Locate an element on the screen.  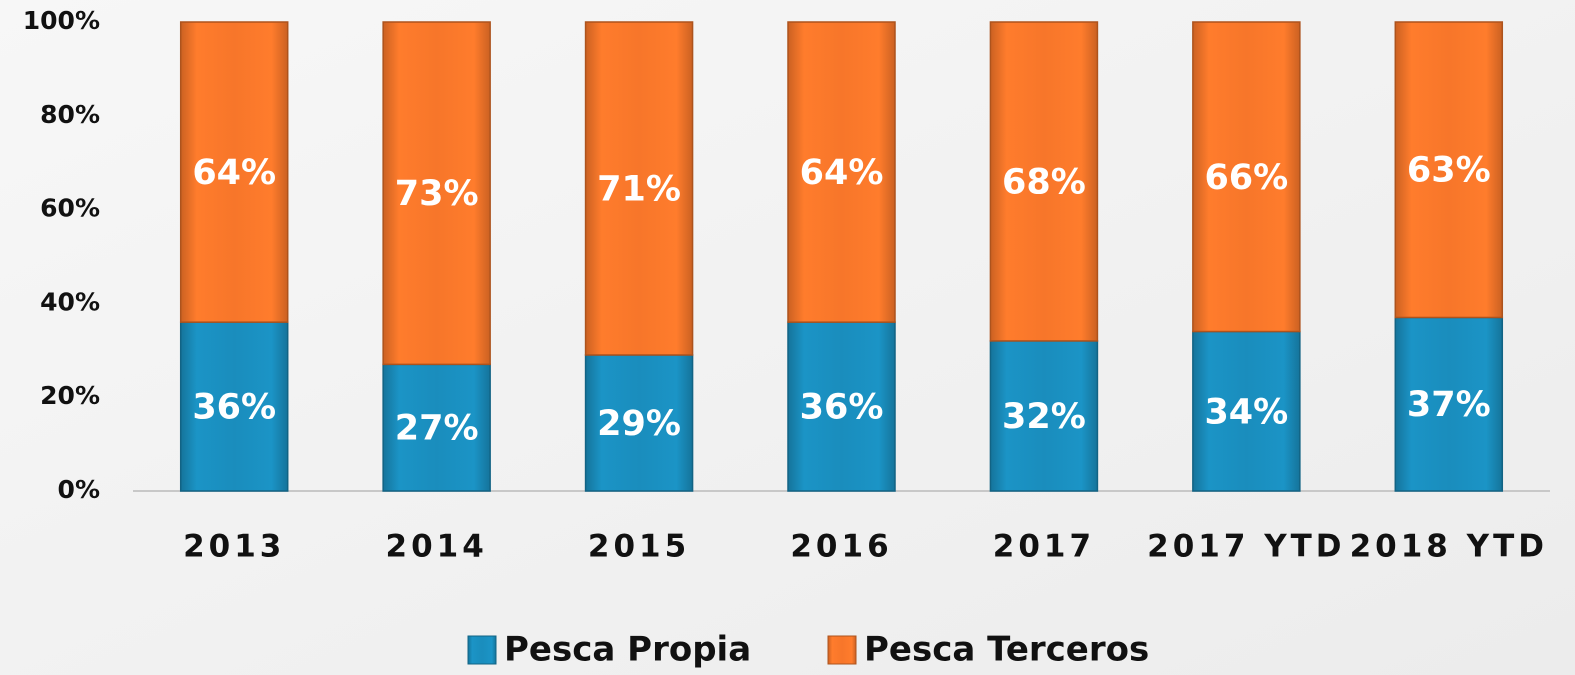
value-label: 66% is located at coordinates (1246, 178).